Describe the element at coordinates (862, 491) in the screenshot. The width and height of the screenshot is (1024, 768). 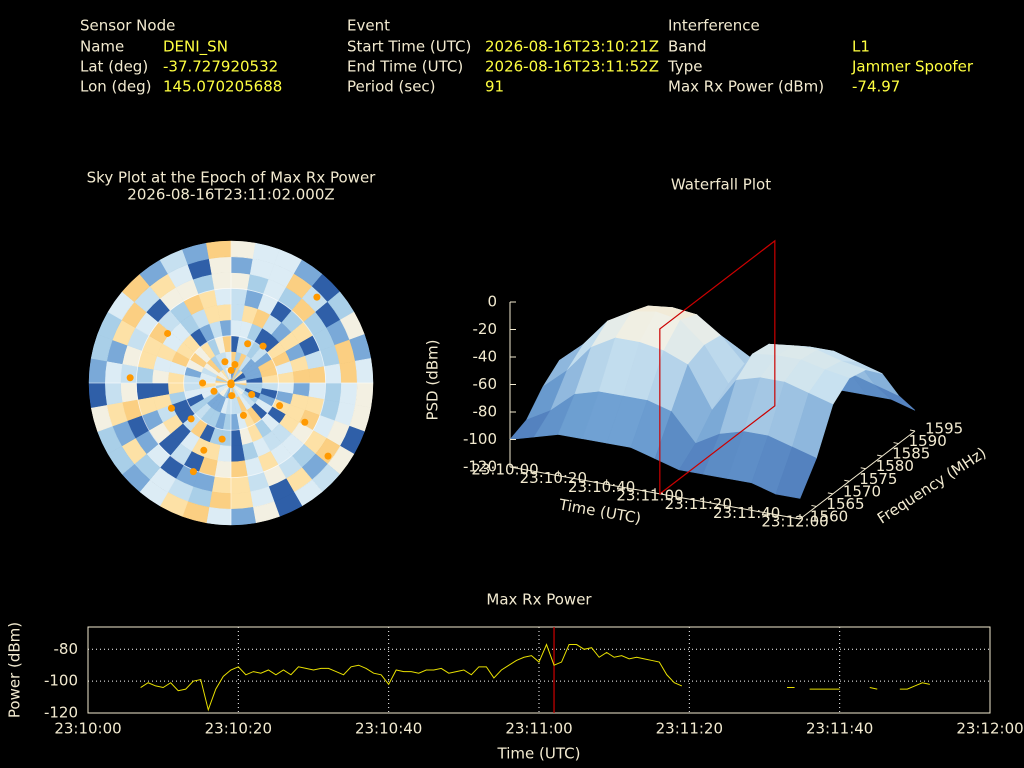
I see `y-tick-label: 1570` at that location.